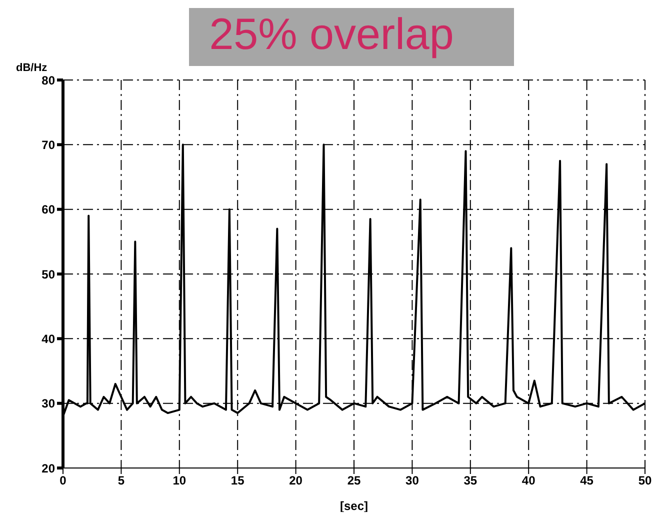  What do you see at coordinates (32, 68) in the screenshot?
I see `y-axis-title: dB/Hz` at bounding box center [32, 68].